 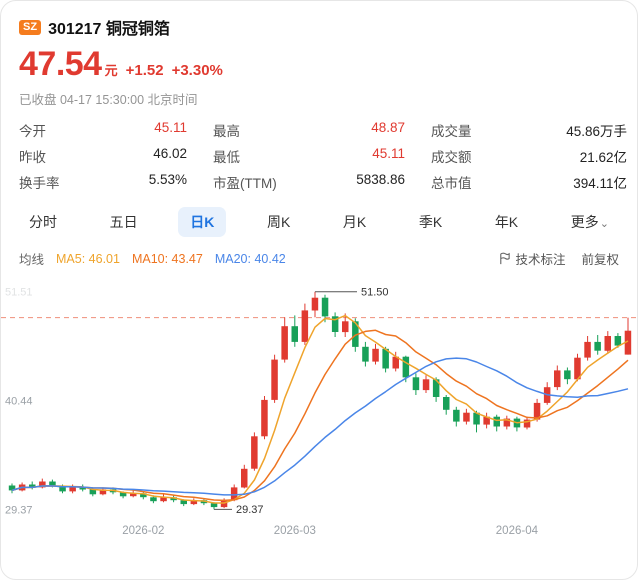 I want to click on title-row: SZ 301217 铜冠铜箔, so click(x=319, y=27).